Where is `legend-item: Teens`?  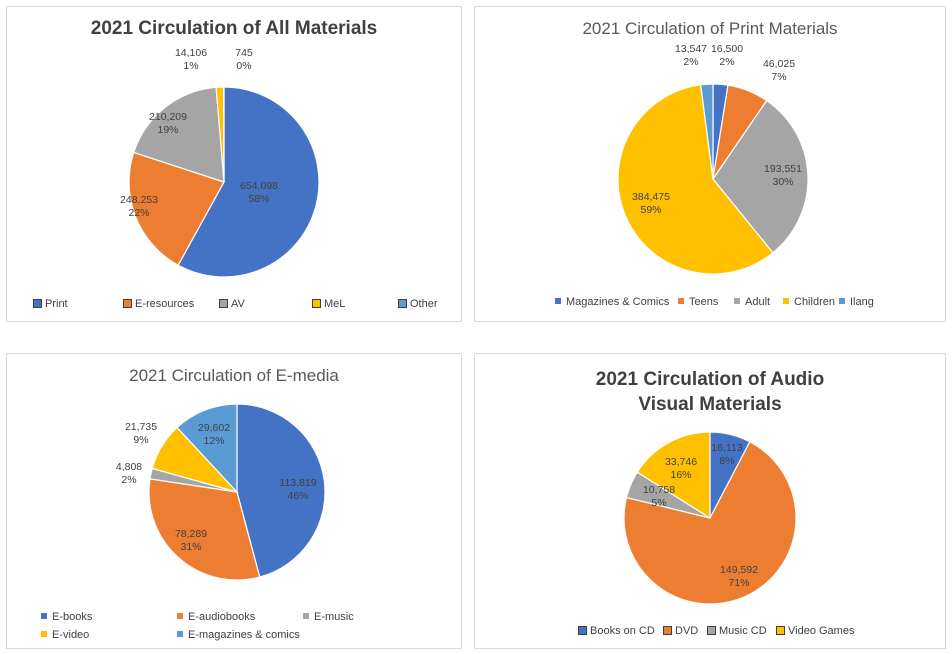
legend-item: Teens is located at coordinates (698, 302).